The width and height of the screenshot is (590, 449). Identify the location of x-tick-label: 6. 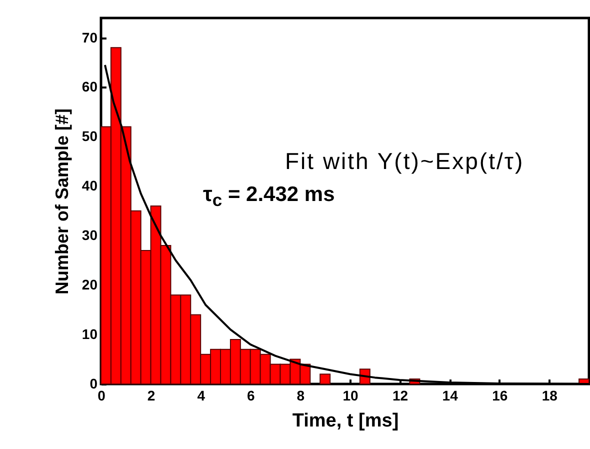
(250, 396).